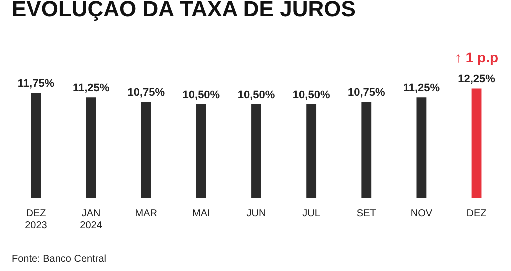 This screenshot has width=511, height=271. What do you see at coordinates (256, 214) in the screenshot?
I see `x-tick-label: JUN` at bounding box center [256, 214].